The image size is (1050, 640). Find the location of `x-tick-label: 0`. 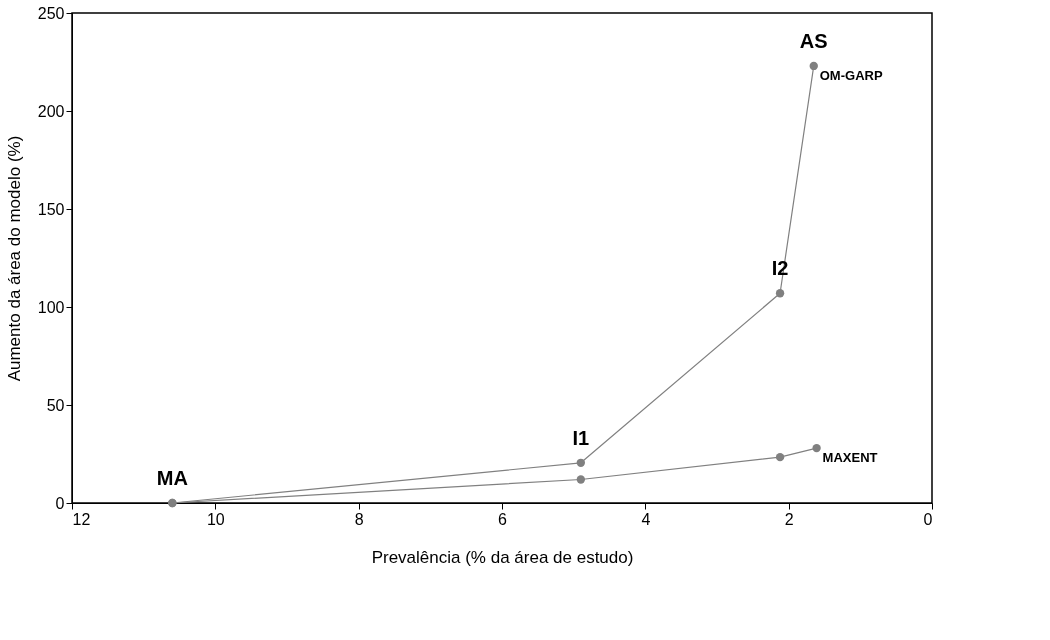

x-tick-label: 0 is located at coordinates (928, 519).